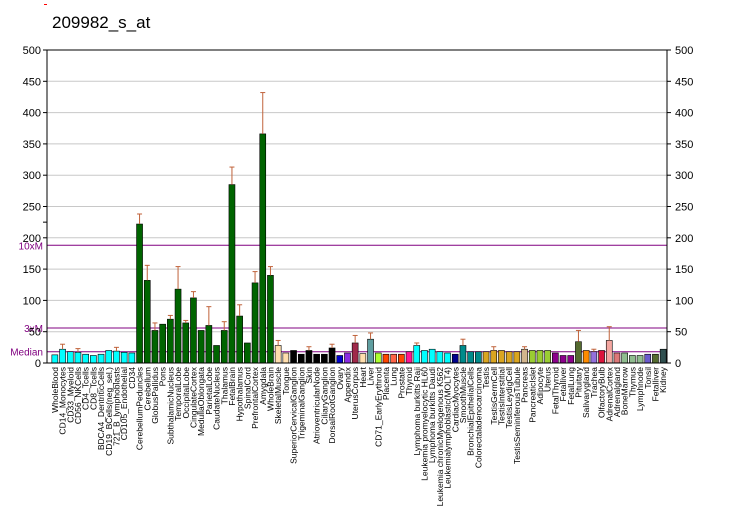 The height and width of the screenshot is (530, 732). I want to click on category-label: Pituitary, so click(578, 381).